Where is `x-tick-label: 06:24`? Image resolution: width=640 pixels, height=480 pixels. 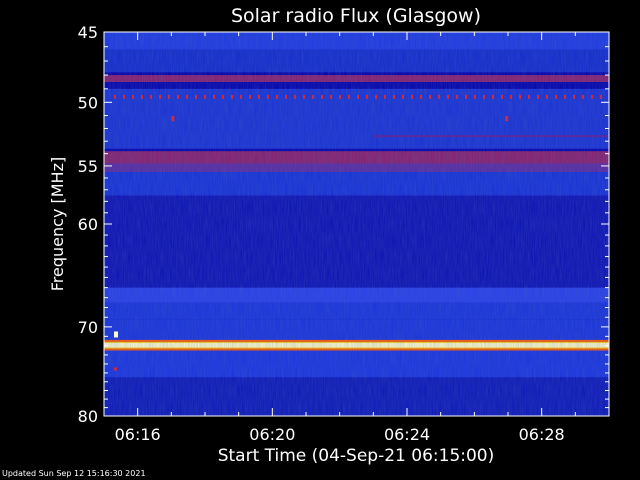 x-tick-label: 06:24 is located at coordinates (407, 434).